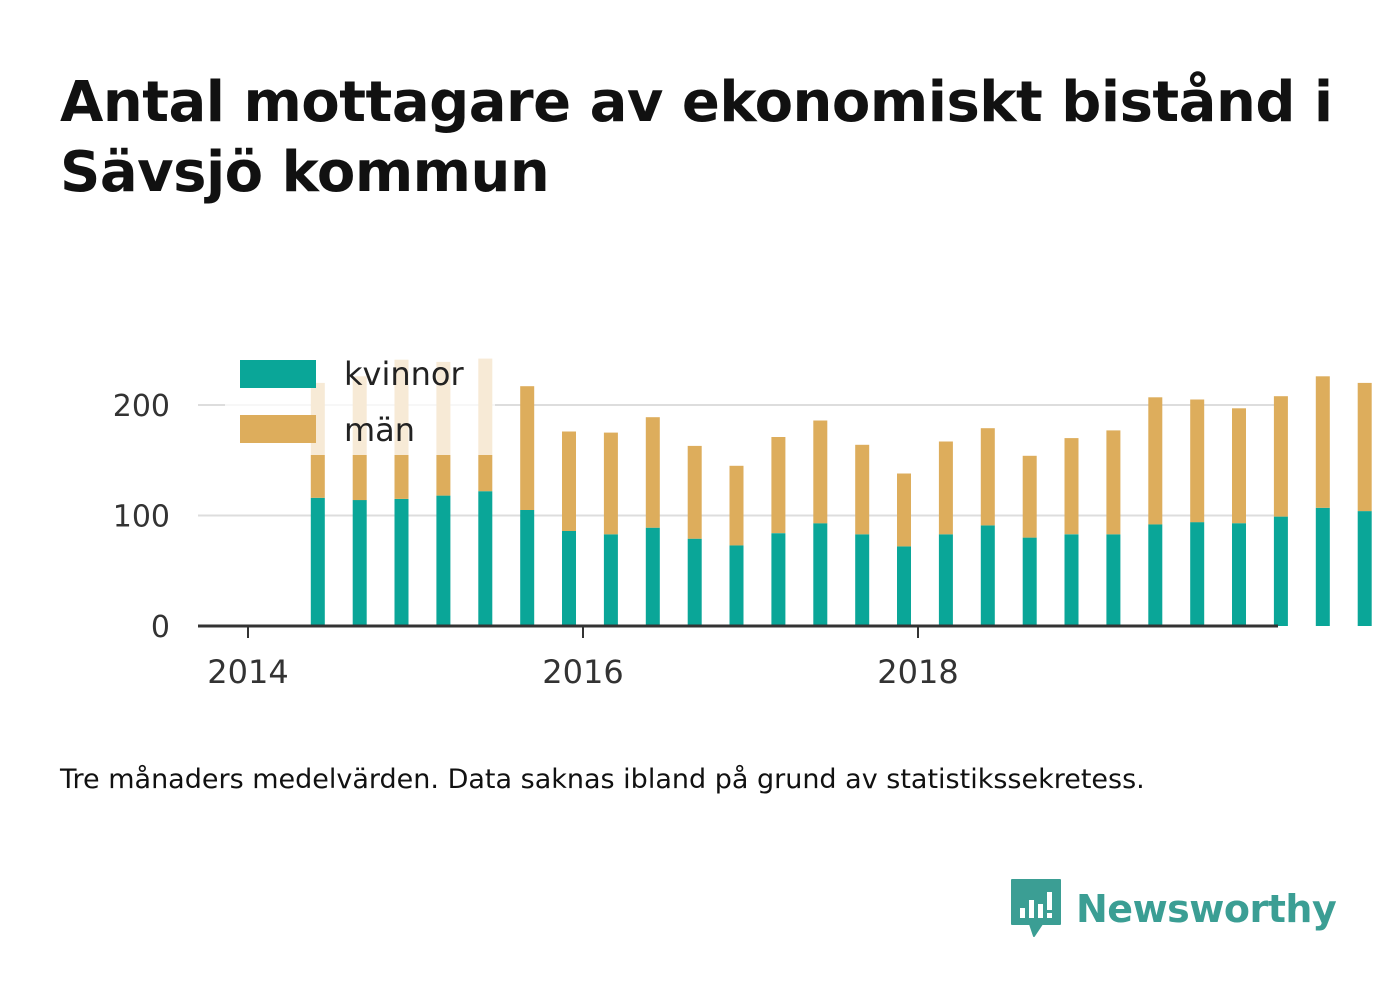 The height and width of the screenshot is (999, 1382). I want to click on legend-swatch-kvinnor, so click(278, 374).